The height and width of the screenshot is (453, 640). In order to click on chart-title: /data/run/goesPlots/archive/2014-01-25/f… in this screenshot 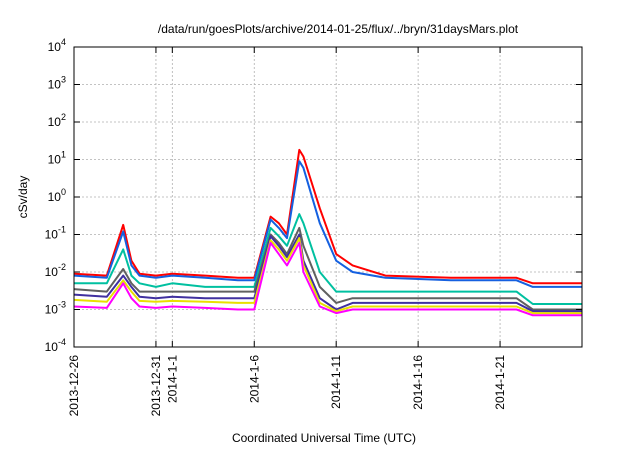, I will do `click(338, 29)`.